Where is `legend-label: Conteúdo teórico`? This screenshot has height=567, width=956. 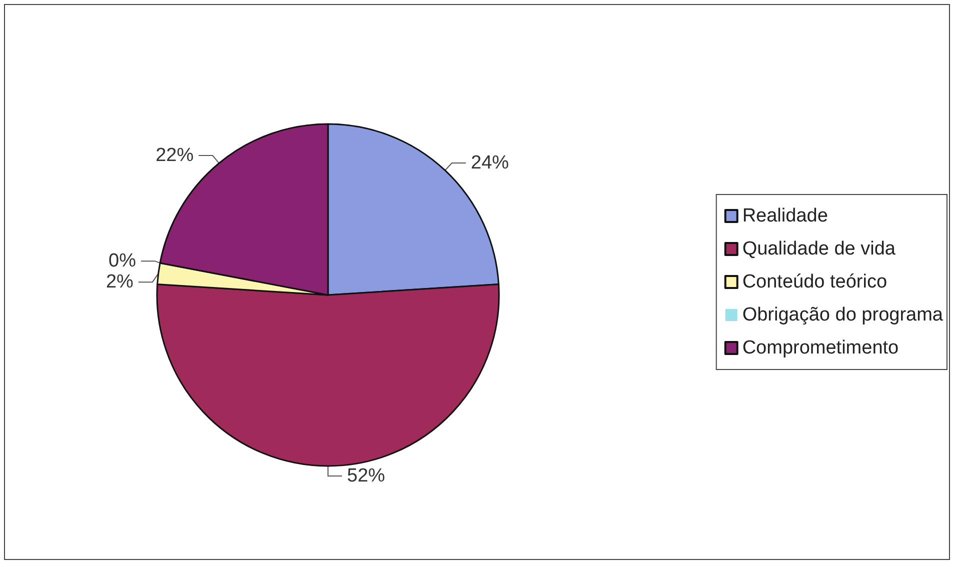 legend-label: Conteúdo teórico is located at coordinates (815, 282).